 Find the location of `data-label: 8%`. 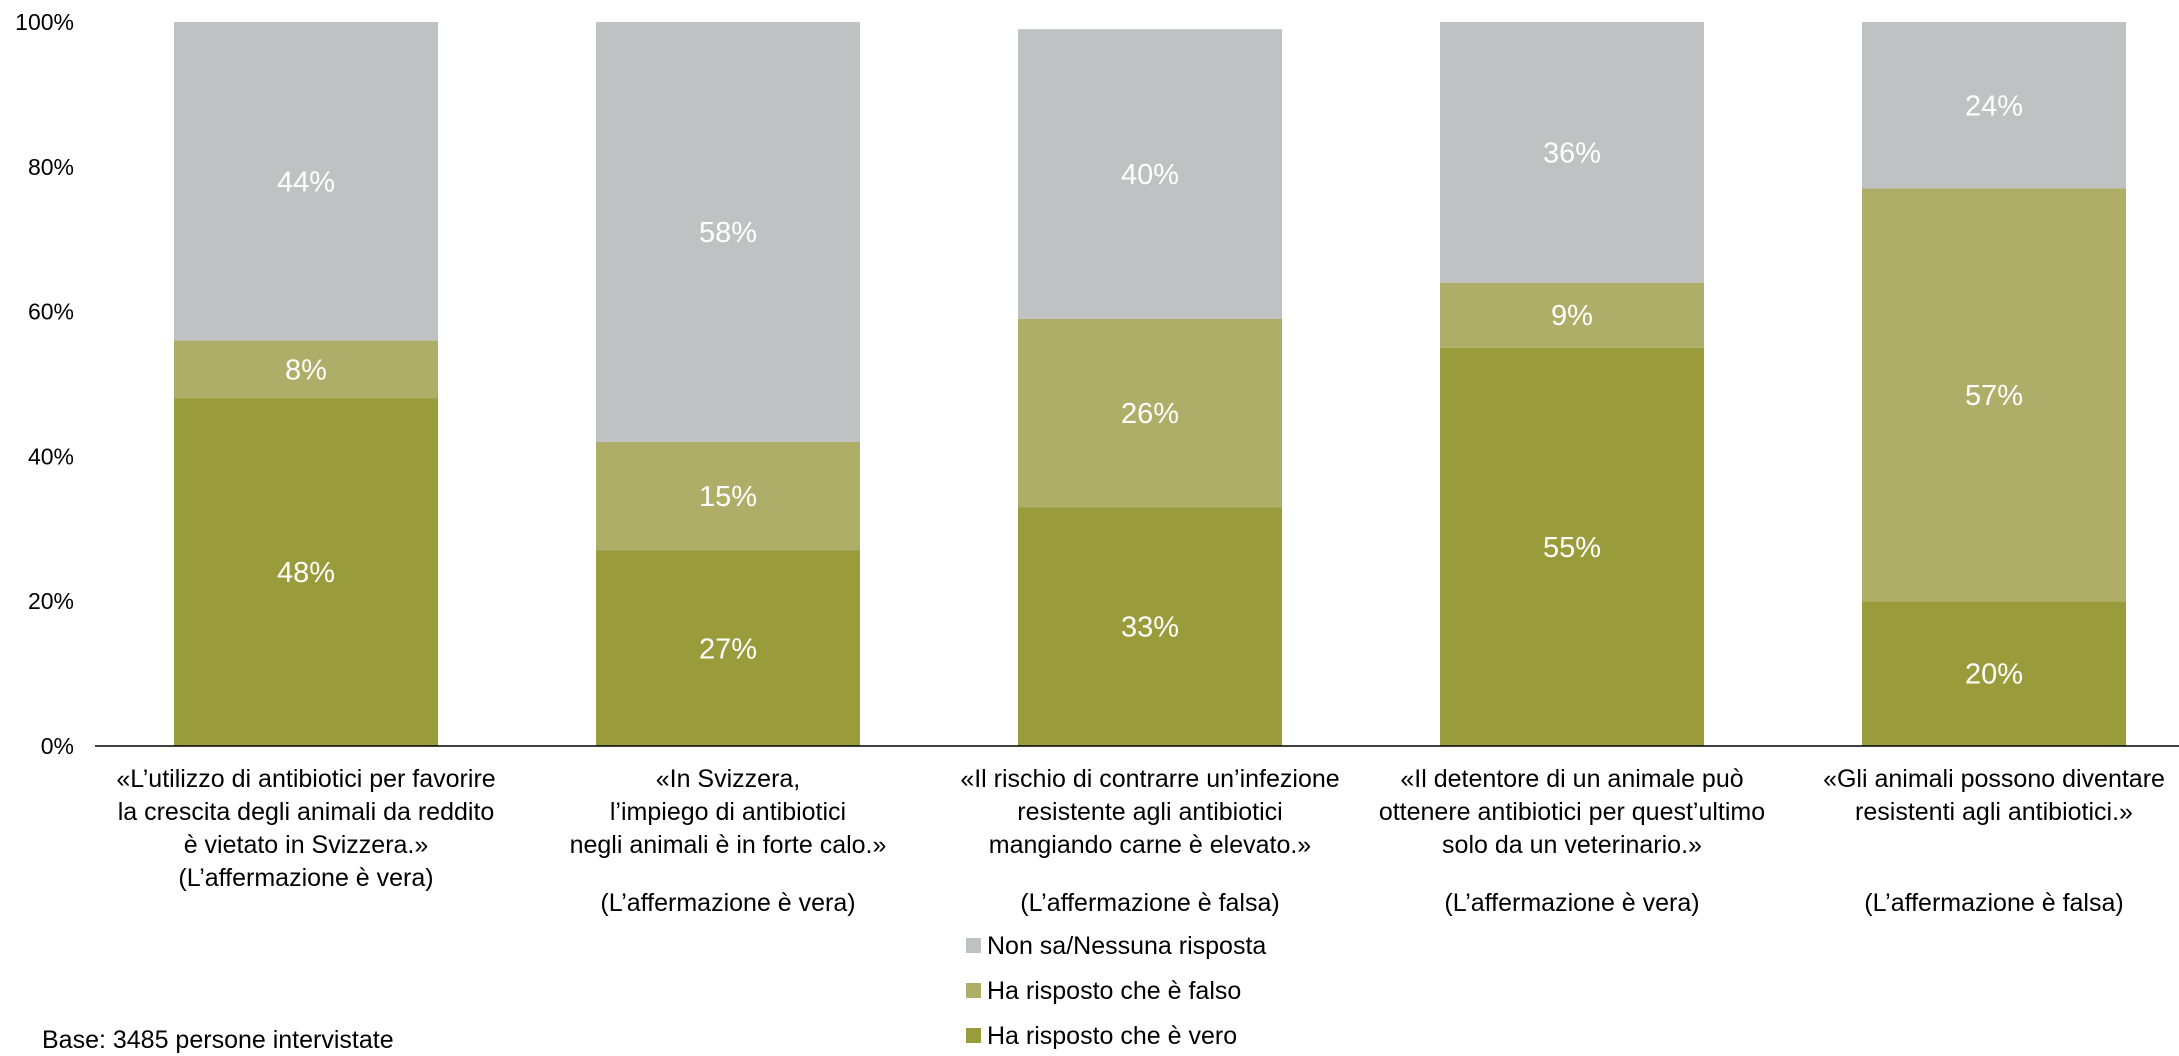

data-label: 8% is located at coordinates (306, 371).